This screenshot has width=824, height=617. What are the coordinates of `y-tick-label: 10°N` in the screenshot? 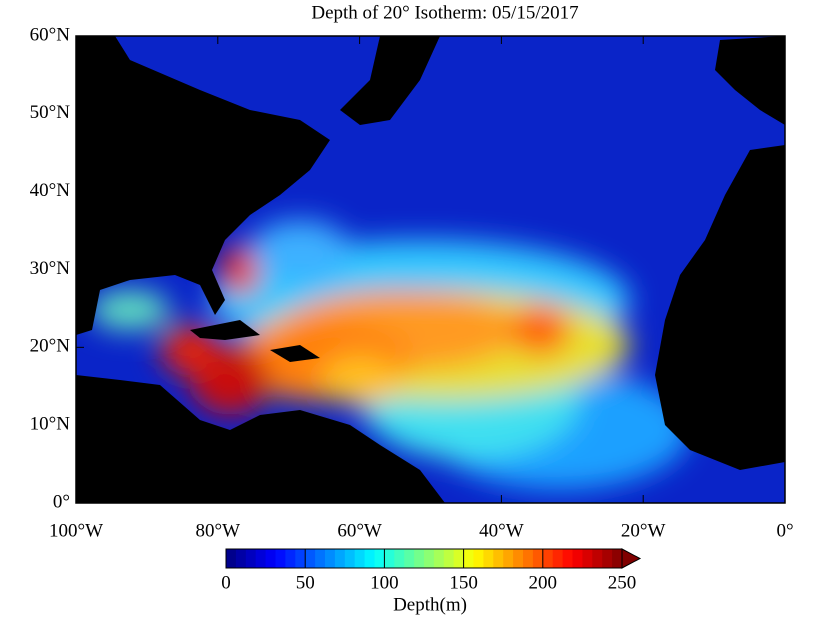 It's located at (50, 424).